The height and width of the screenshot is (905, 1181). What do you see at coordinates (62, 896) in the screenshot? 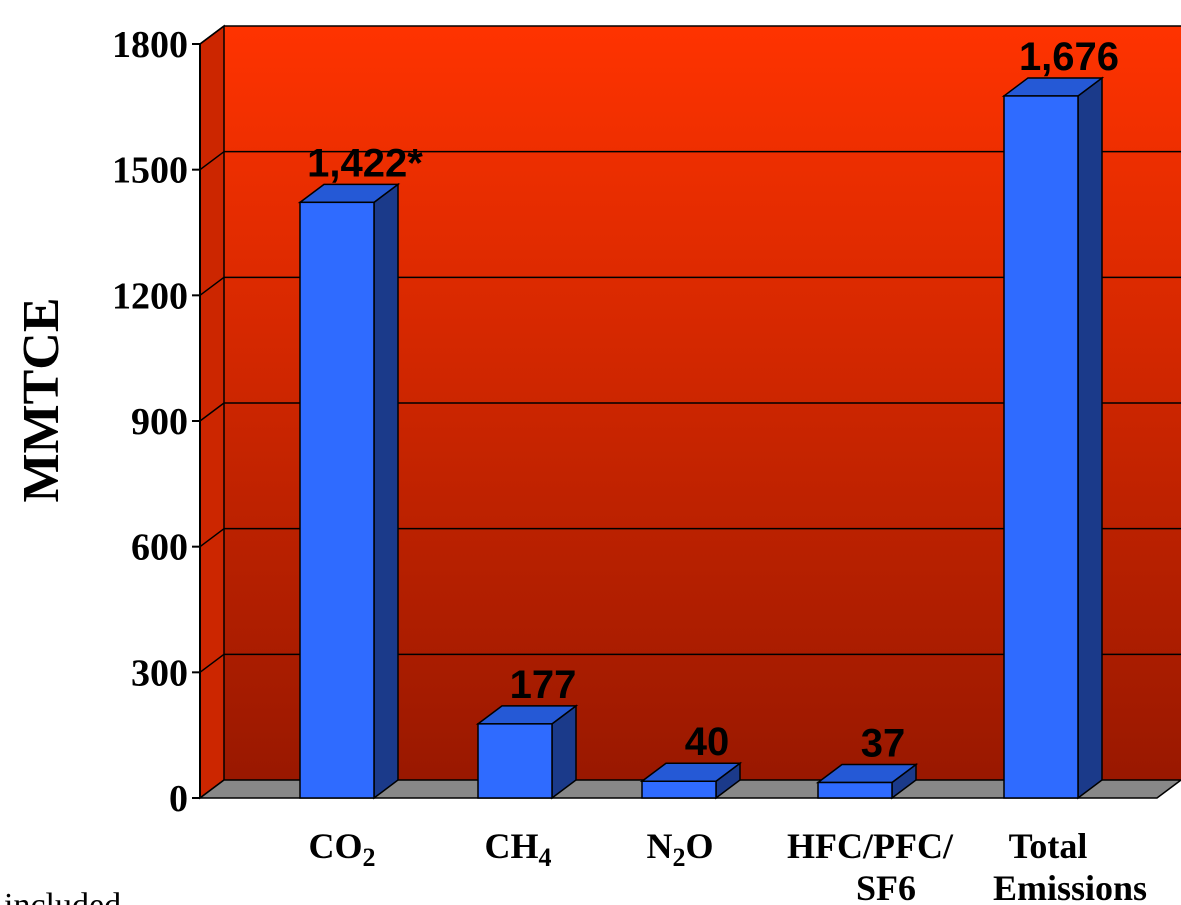
I see `footnote: included` at bounding box center [62, 896].